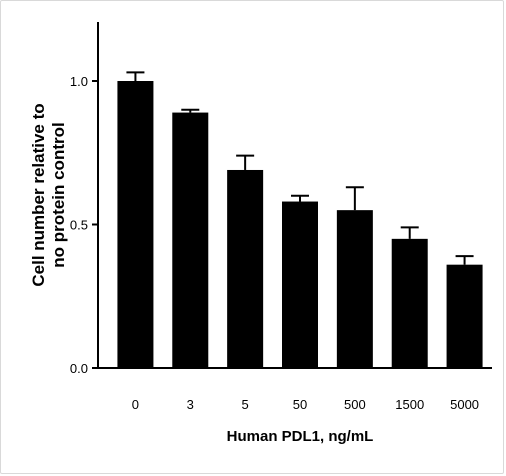 This screenshot has width=506, height=476. What do you see at coordinates (464, 404) in the screenshot?
I see `x-tick-label: 5000` at bounding box center [464, 404].